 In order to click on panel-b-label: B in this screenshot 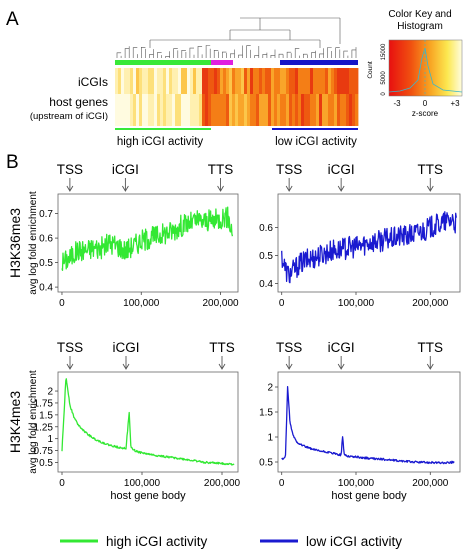, I will do `click(12, 162)`.